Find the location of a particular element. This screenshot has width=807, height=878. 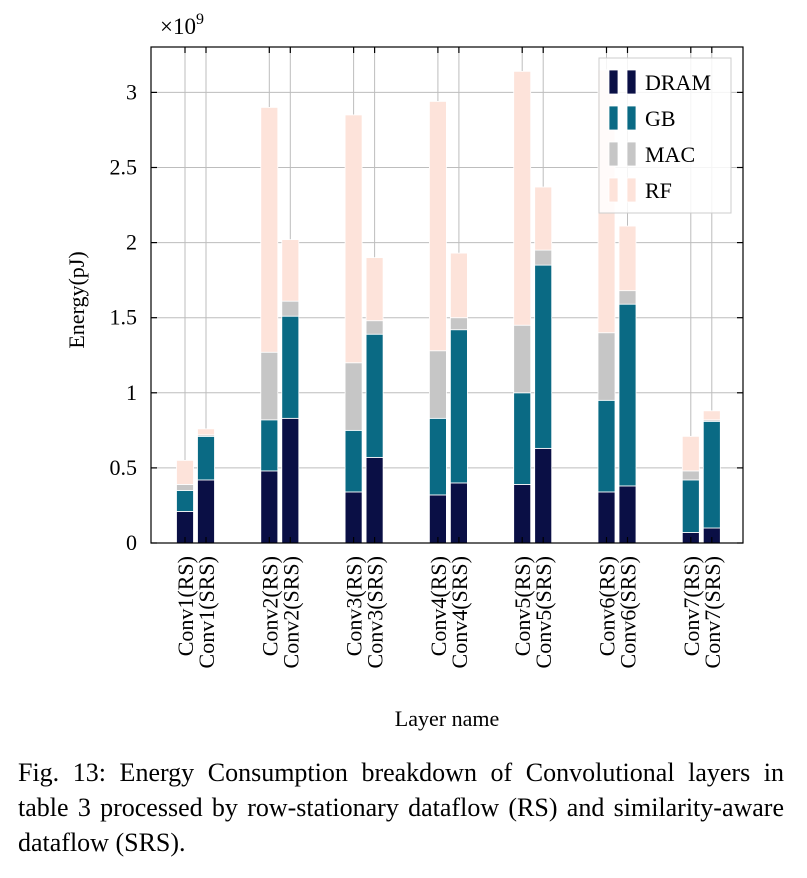

y-multiplier-exponent: 9 is located at coordinates (200, 19).